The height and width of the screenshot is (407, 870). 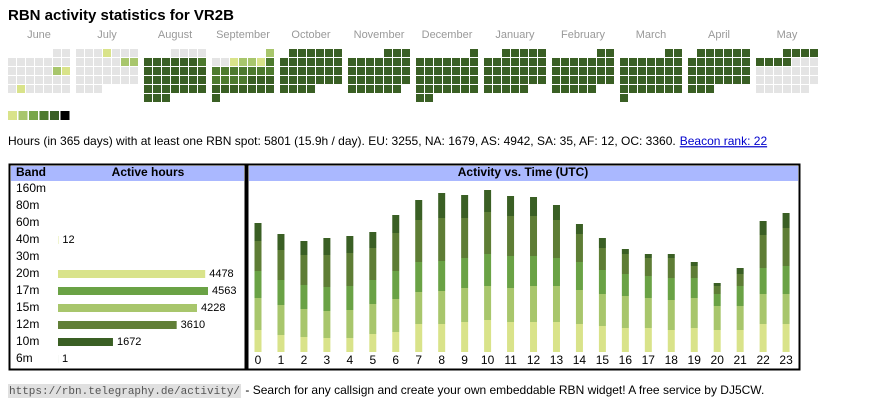 I want to click on band-value: 4478, so click(x=221, y=274).